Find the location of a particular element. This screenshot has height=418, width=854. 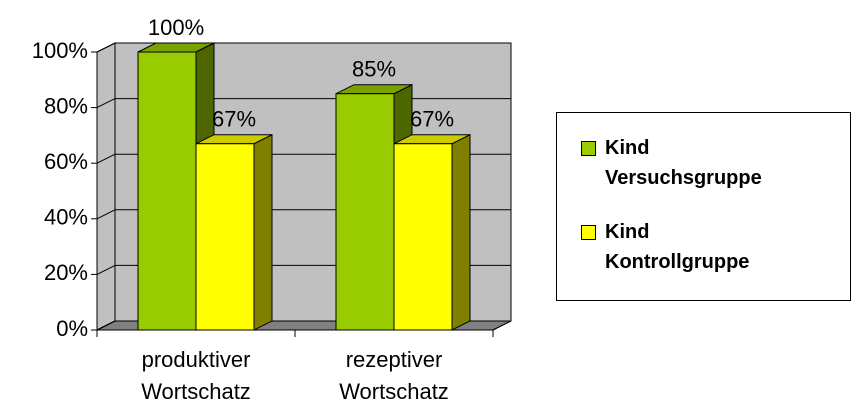

y-tick-label: 40% is located at coordinates (66, 217).